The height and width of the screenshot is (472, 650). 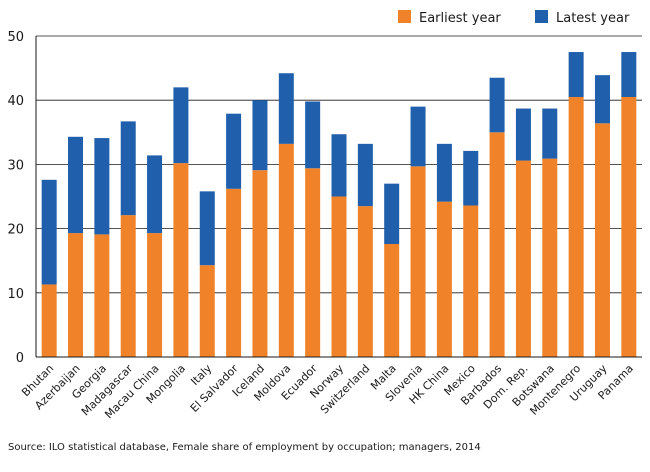 I want to click on legend-label: Latest year, so click(x=593, y=18).